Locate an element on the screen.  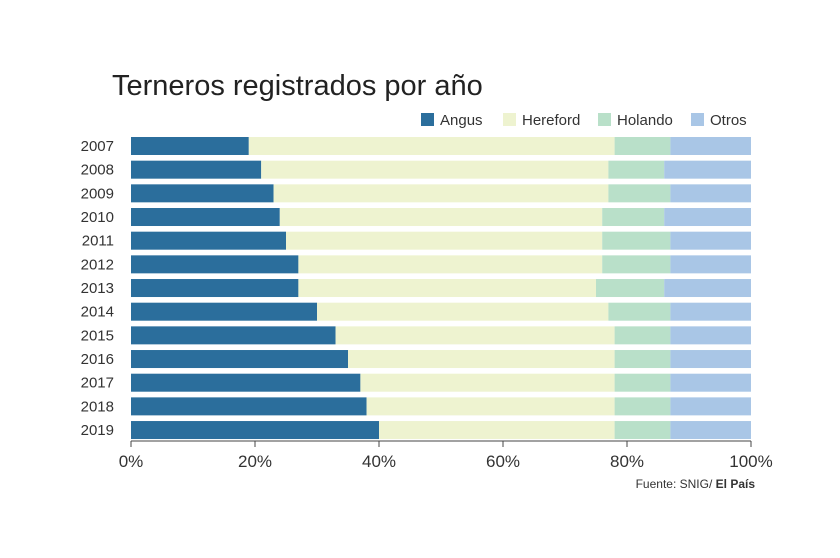
bar-otros-2018 is located at coordinates (710, 406).